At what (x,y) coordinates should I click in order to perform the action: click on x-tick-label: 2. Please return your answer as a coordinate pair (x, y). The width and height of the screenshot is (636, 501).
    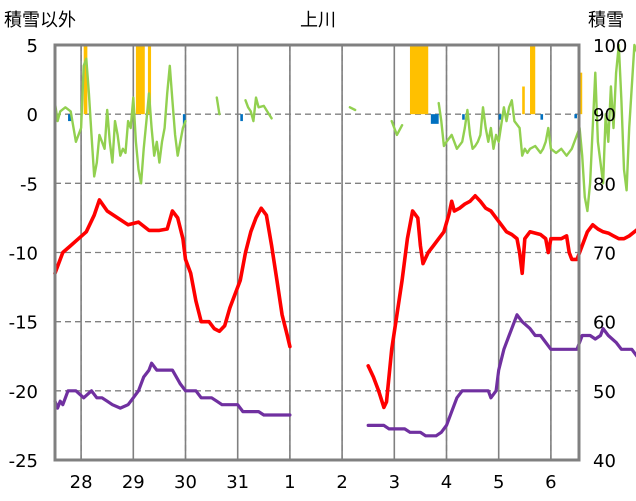
    Looking at the image, I should click on (341, 482).